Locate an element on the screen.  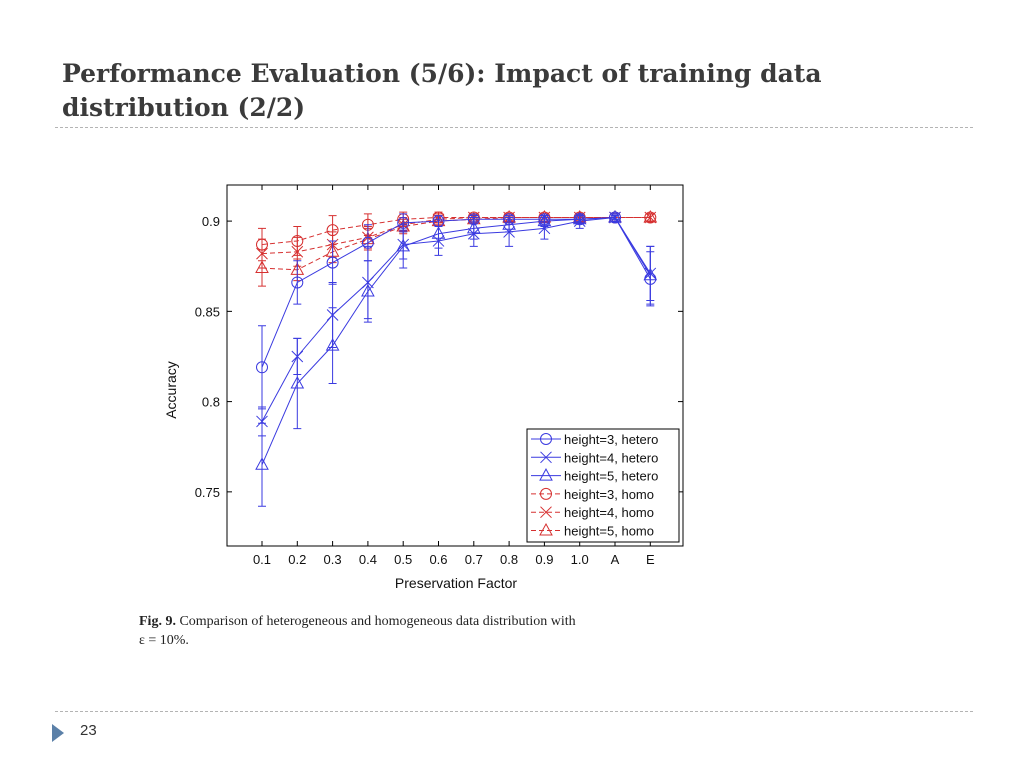
y-tick-label-2: 0.85 is located at coordinates (207, 311).